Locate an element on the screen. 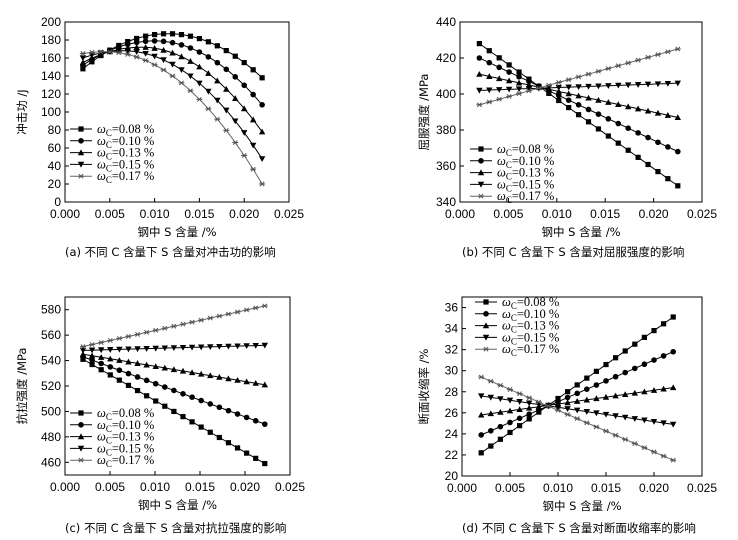  panel-caption: (b) 不同 C 含量下 S 含量对屈服强度的影响 is located at coordinates (573, 252).